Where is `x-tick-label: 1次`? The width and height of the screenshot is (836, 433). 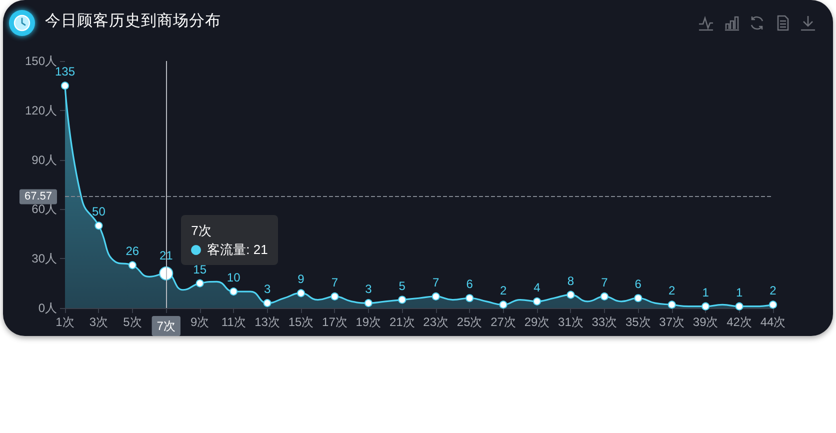 x-tick-label: 1次 is located at coordinates (65, 322).